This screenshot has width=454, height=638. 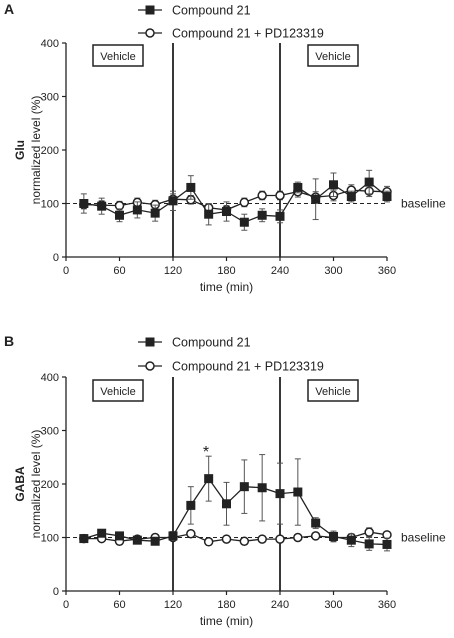 I want to click on y-axis-title-analyte: Glu, so click(x=20, y=150).